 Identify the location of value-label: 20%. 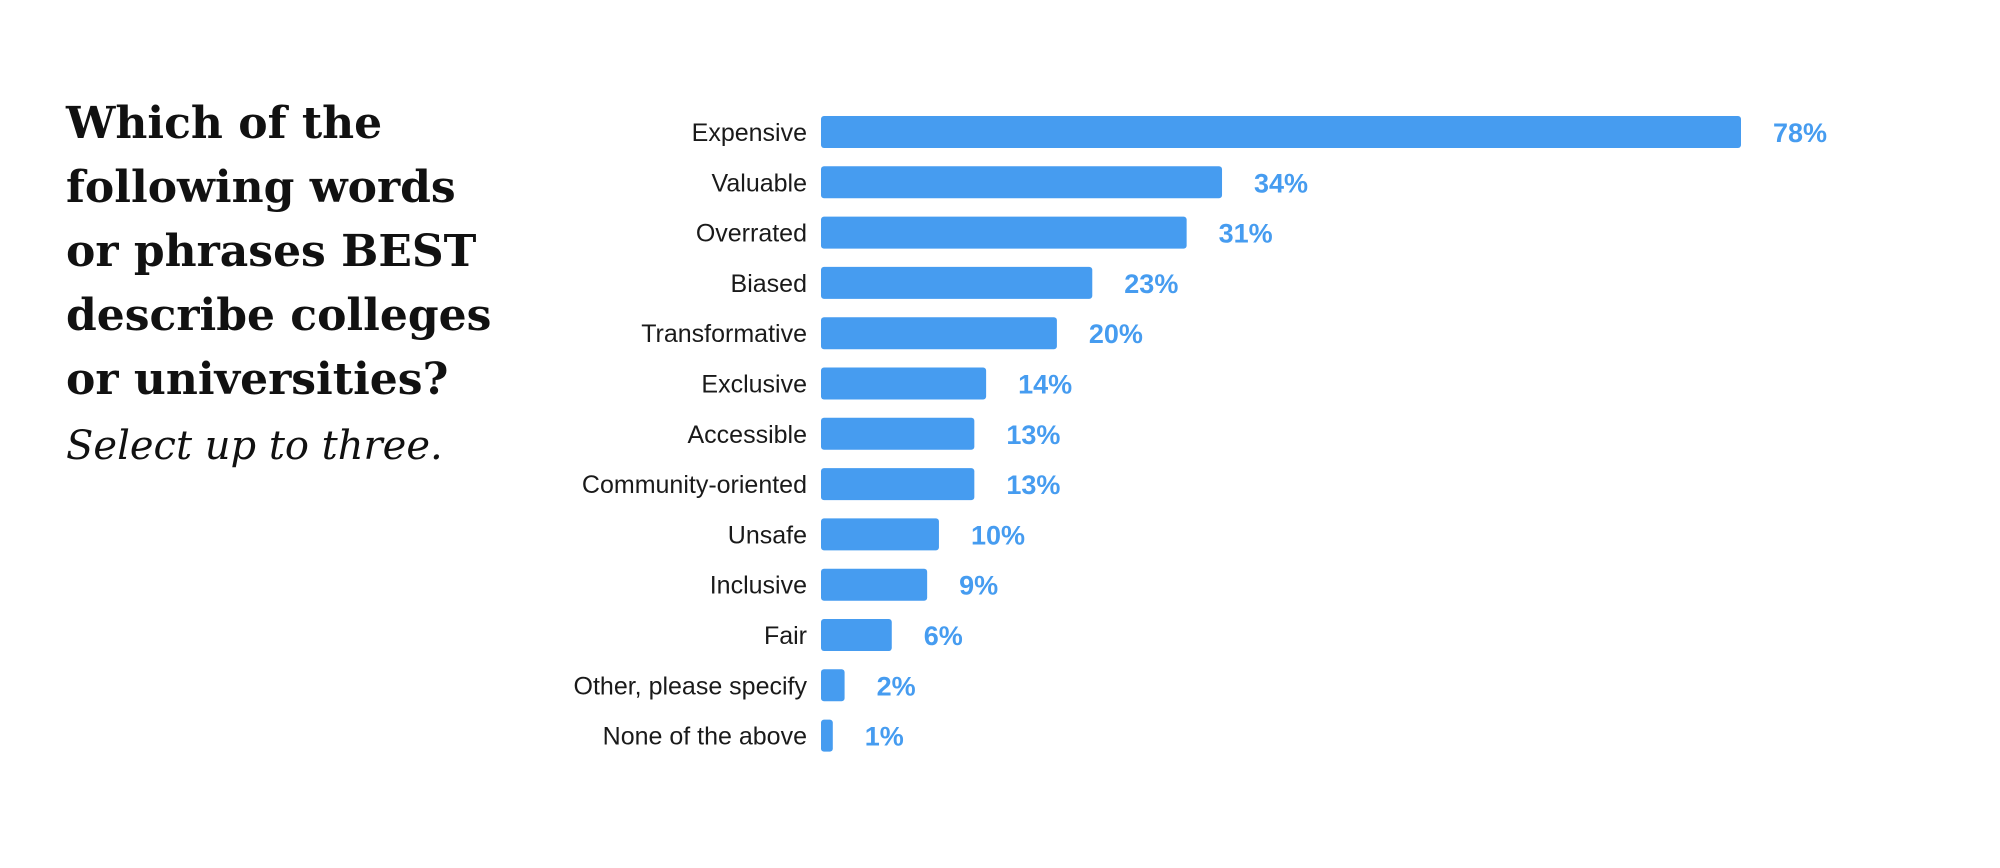
(1116, 334).